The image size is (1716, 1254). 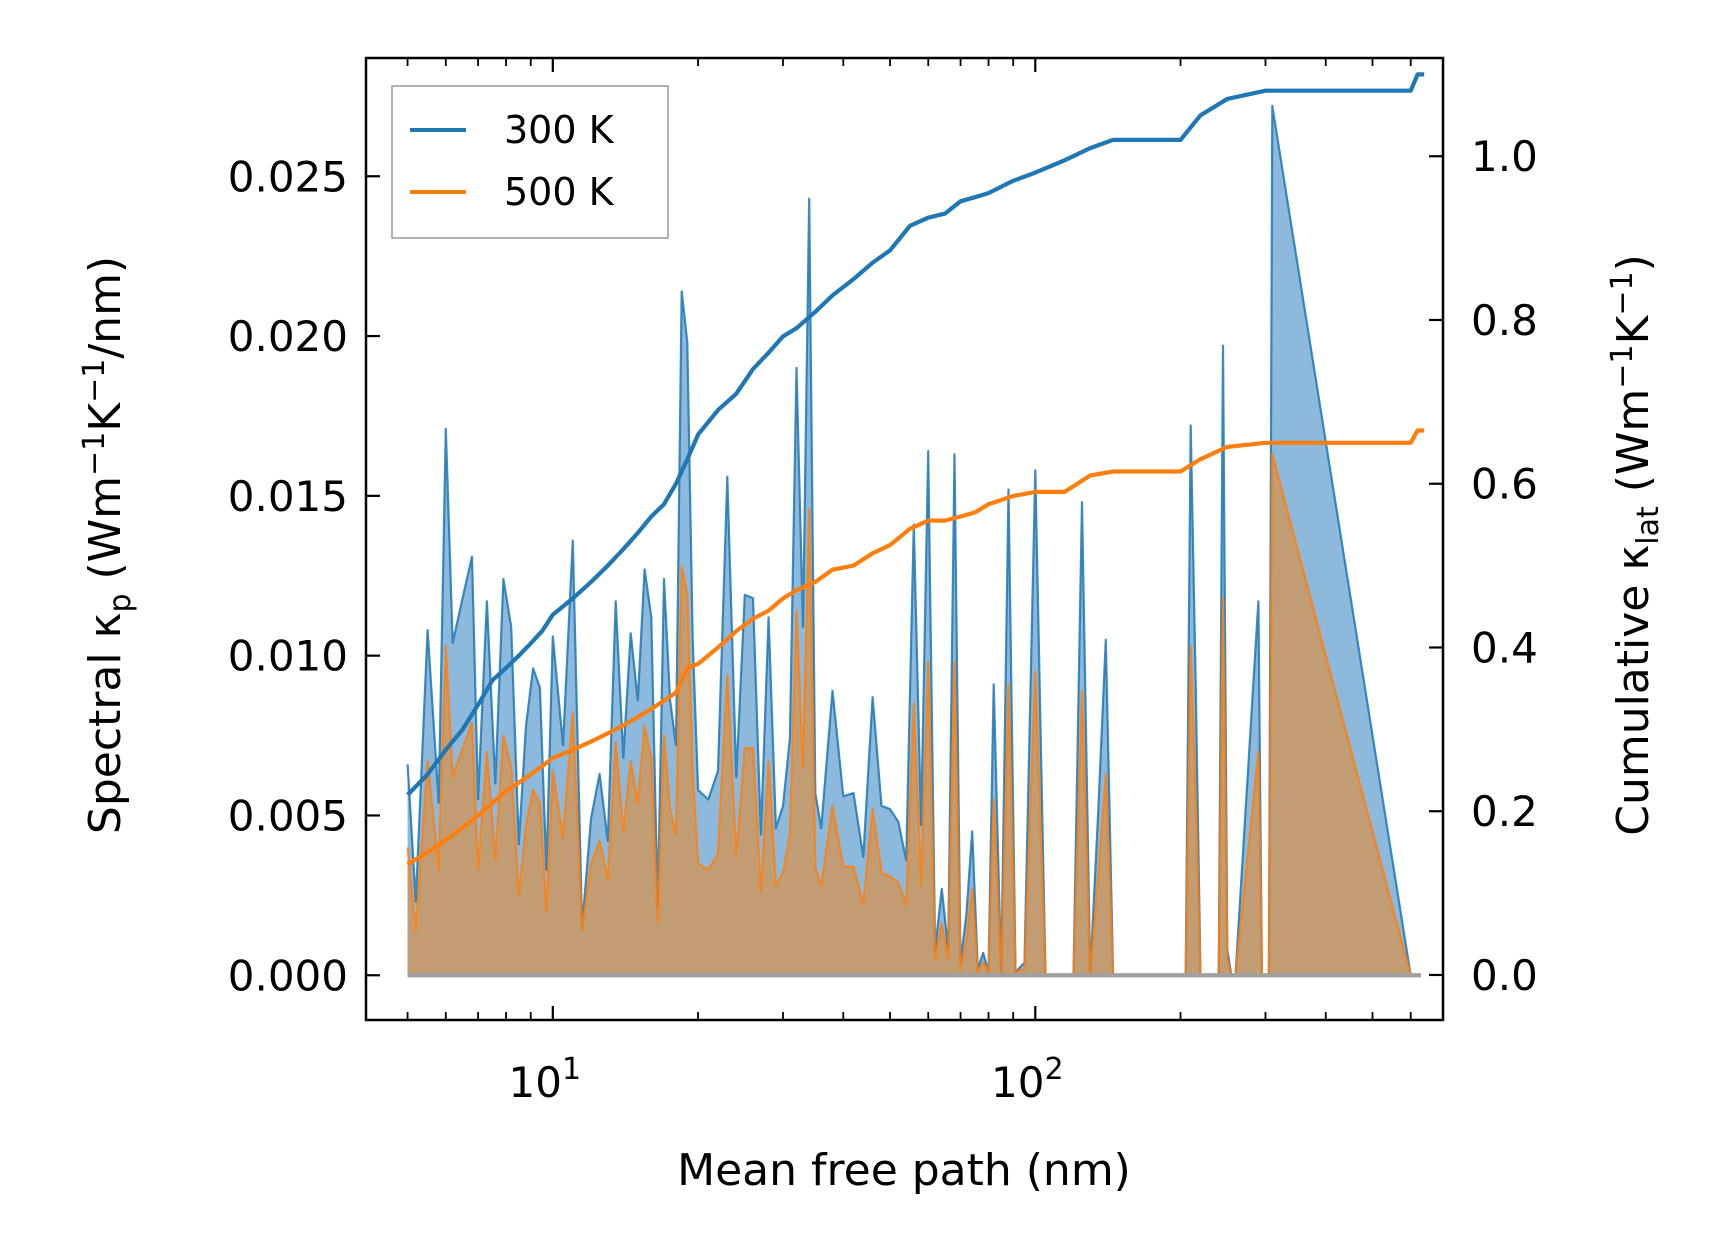 I want to click on left-y-label-pre: Spectral κ, so click(x=105, y=724).